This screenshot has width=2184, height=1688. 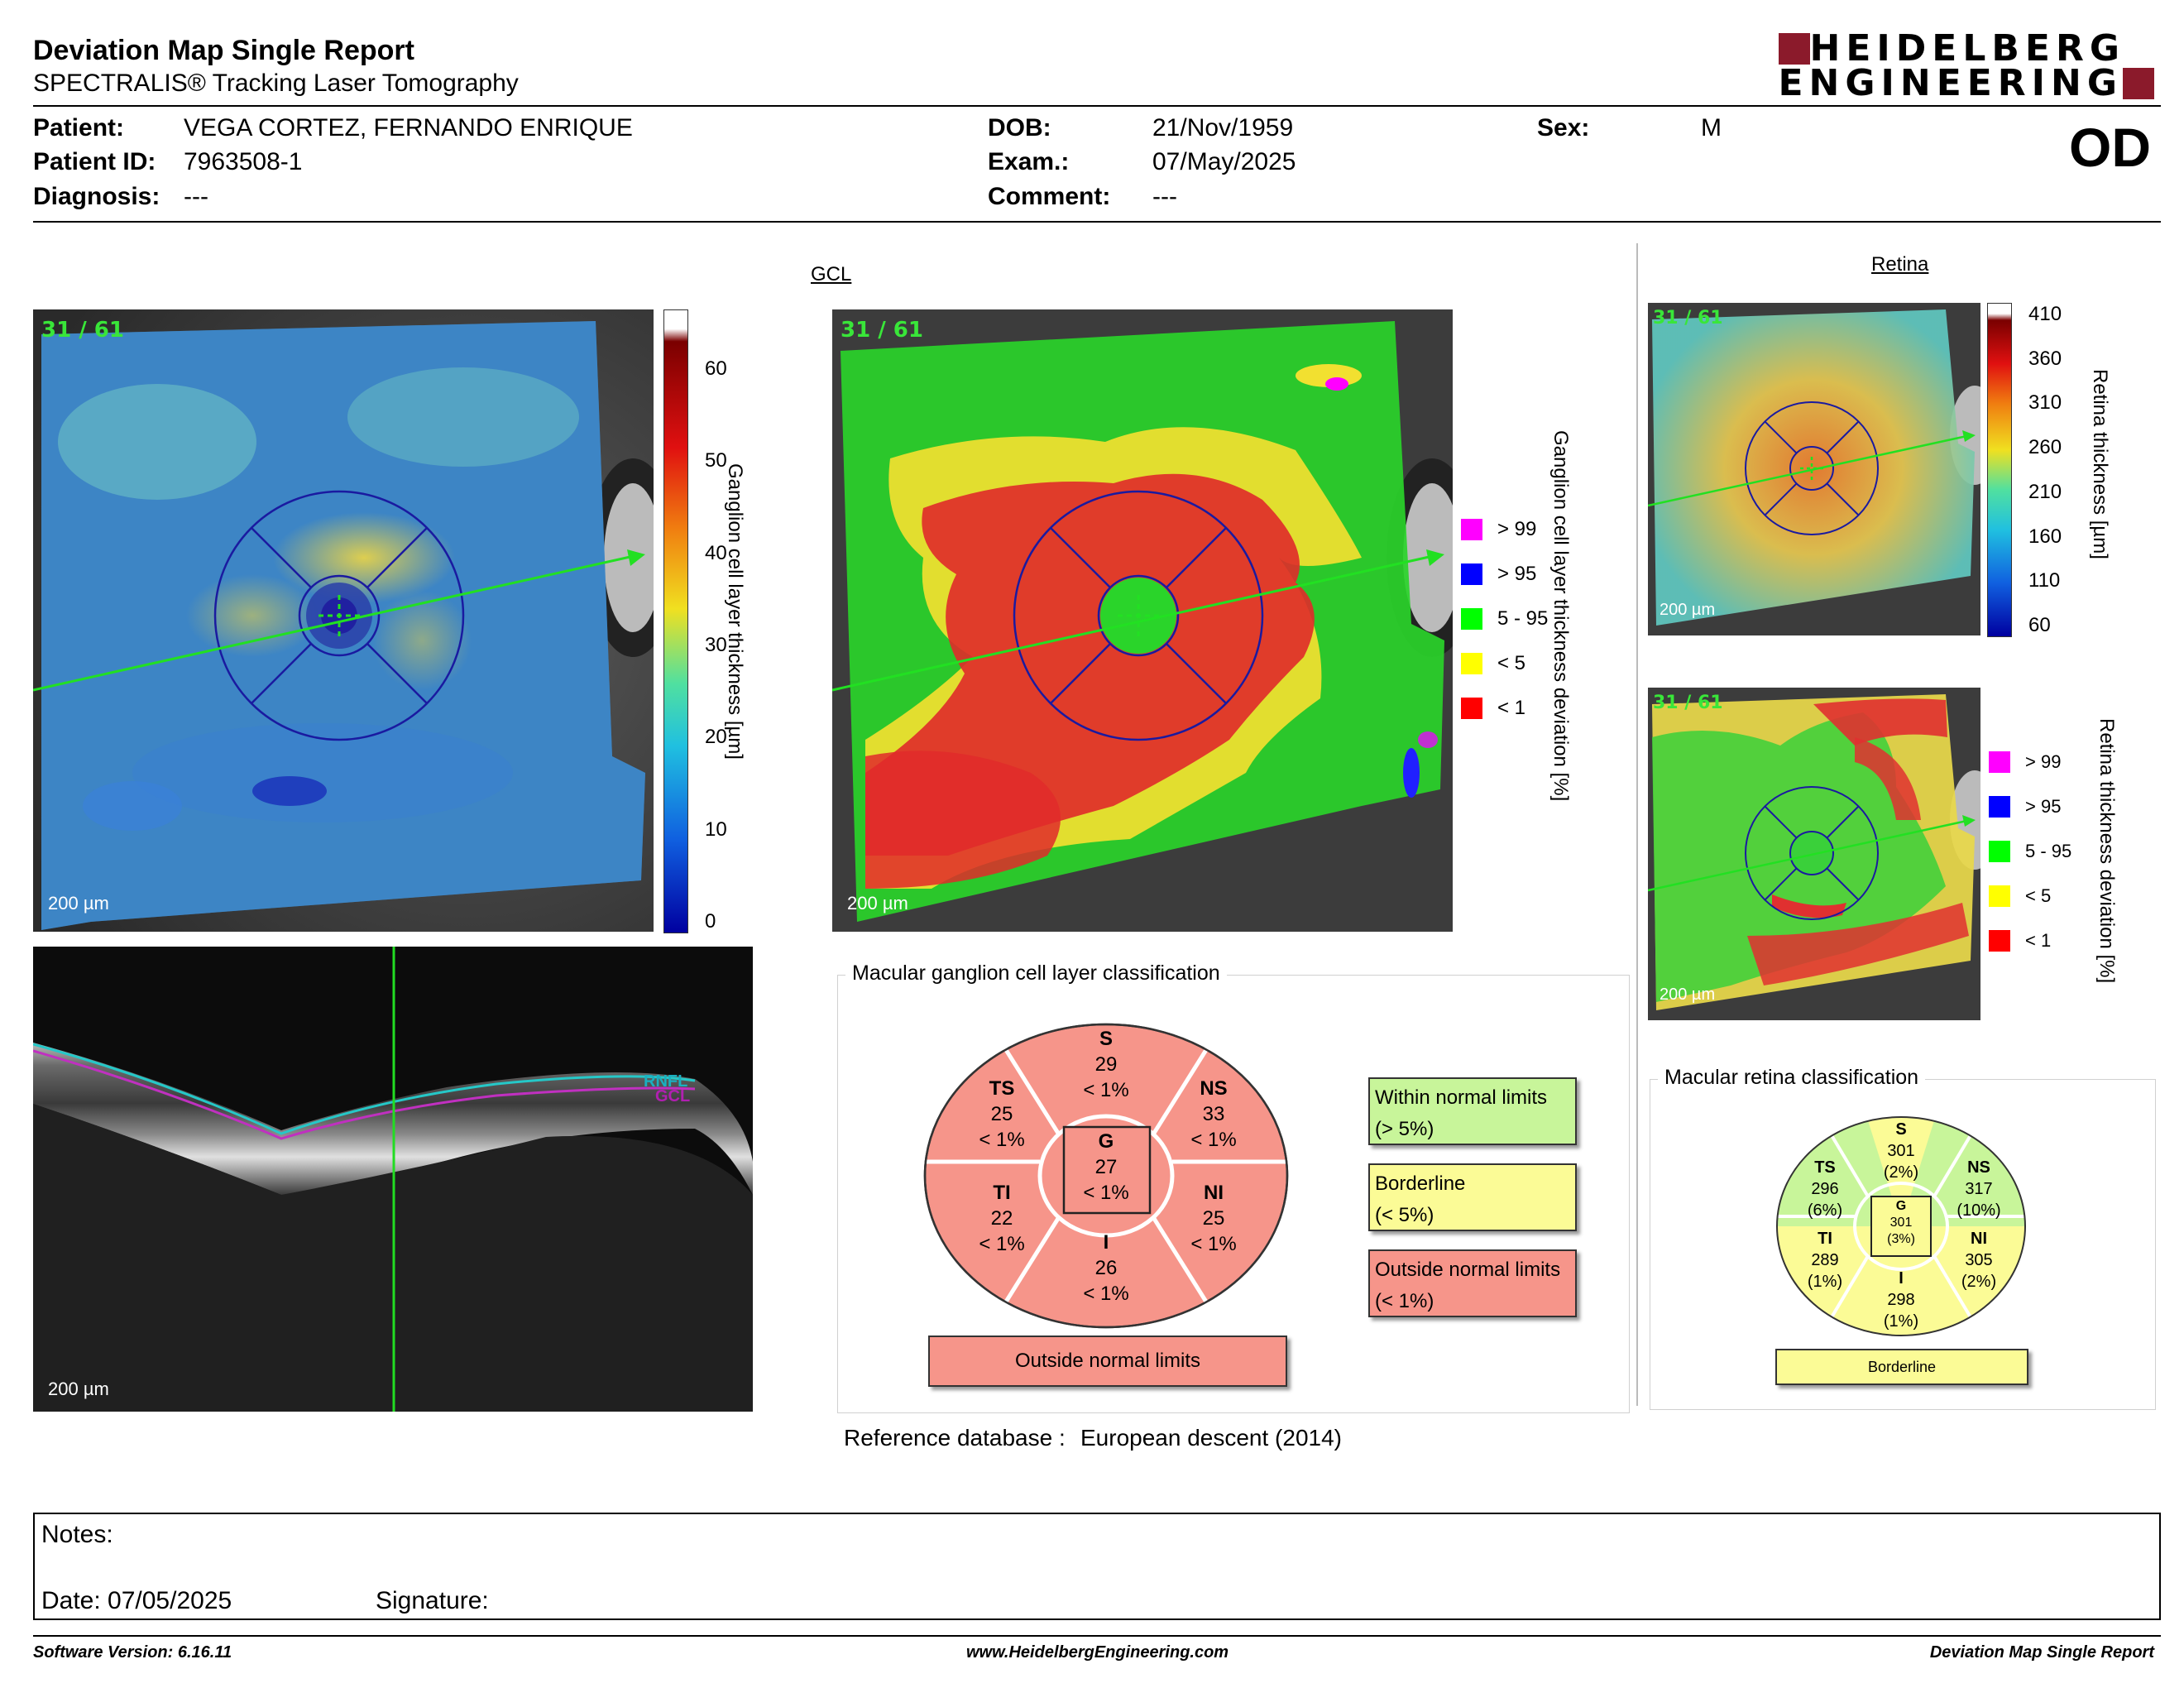 What do you see at coordinates (1517, 574) in the screenshot?
I see `legend-label: > 95` at bounding box center [1517, 574].